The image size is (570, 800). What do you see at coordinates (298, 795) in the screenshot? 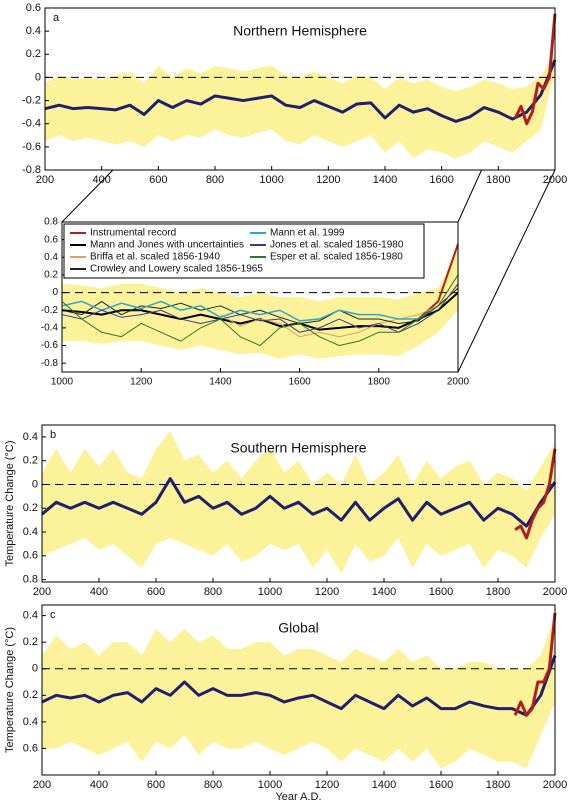
I see `x-axis-label: Year A.D.` at bounding box center [298, 795].